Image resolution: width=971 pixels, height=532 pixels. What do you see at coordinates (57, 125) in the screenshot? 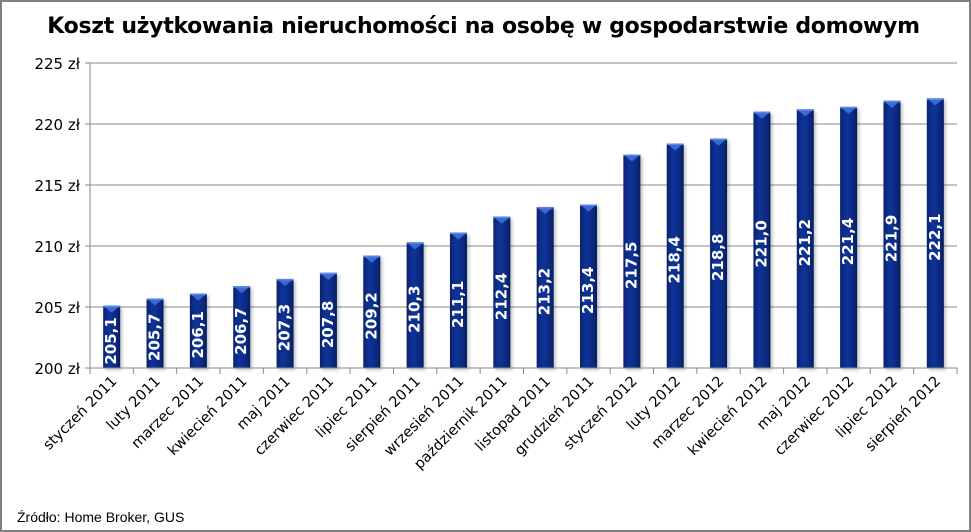
I see `y-tick-label: 220 zł` at bounding box center [57, 125].